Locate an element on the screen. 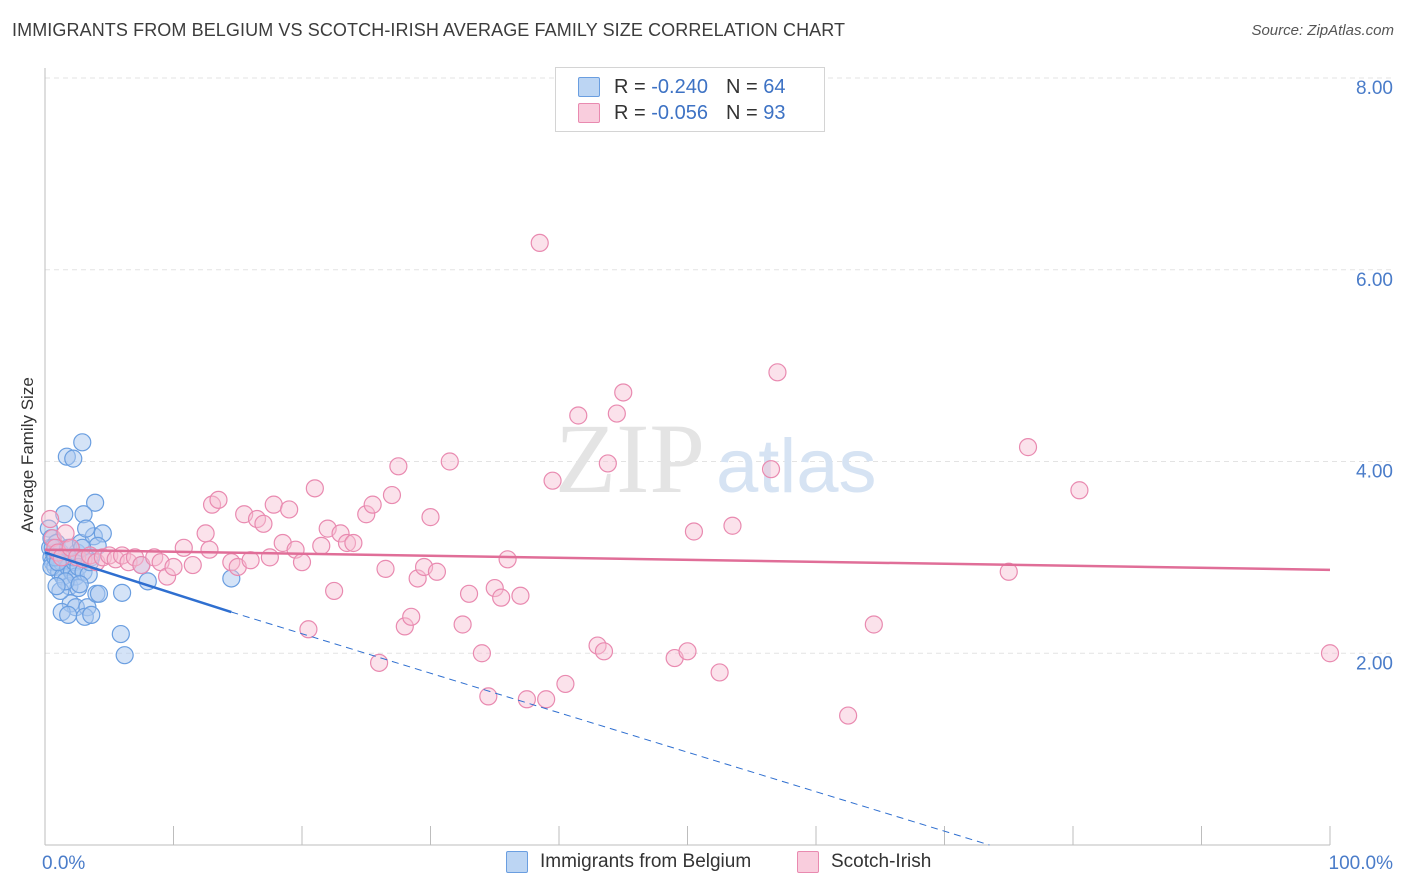 The image size is (1406, 892). y-tick-label: 8.00 is located at coordinates (1374, 88).